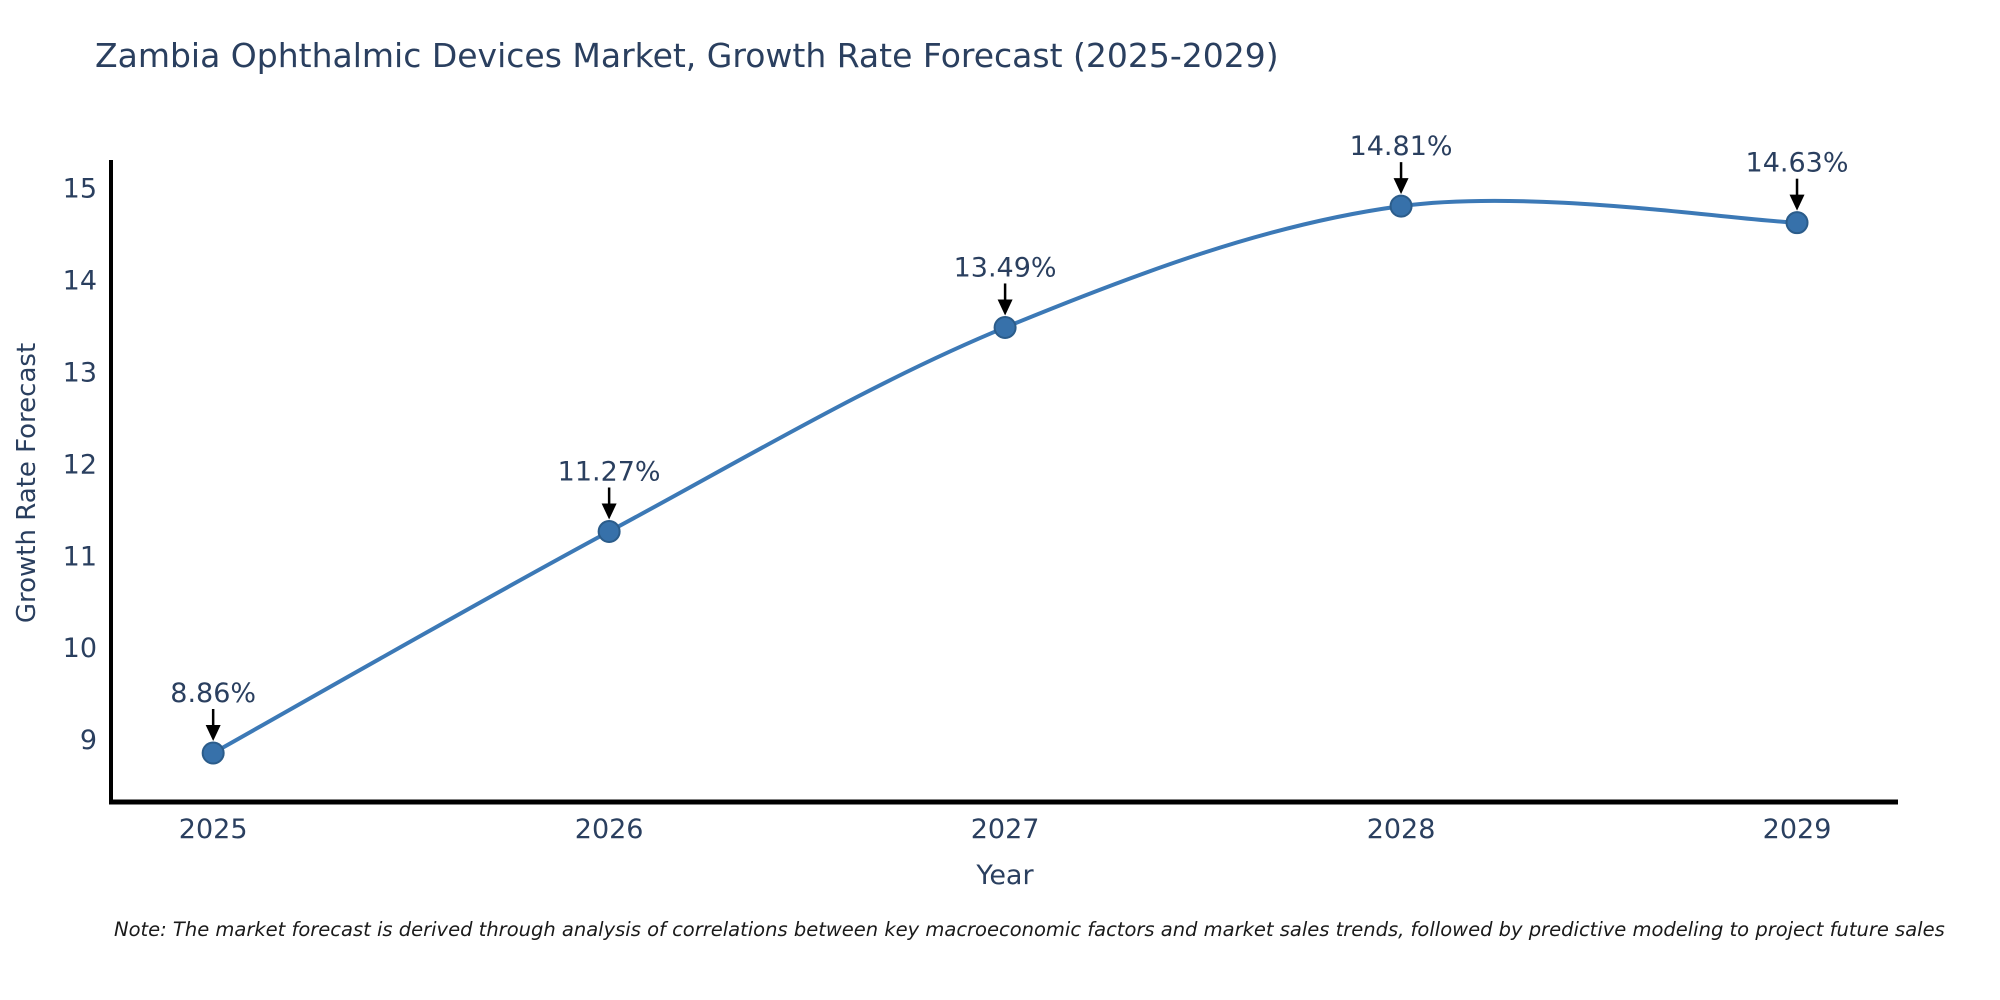  What do you see at coordinates (27, 483) in the screenshot?
I see `y-axis-title: Growth Rate Forecast` at bounding box center [27, 483].